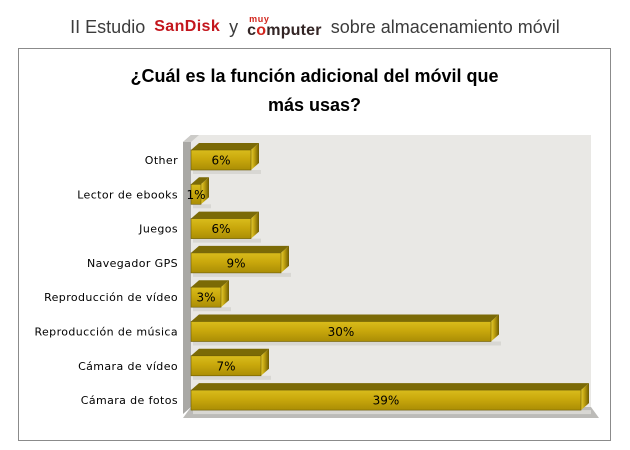 The image size is (630, 450). I want to click on bar-value-label: 3%, so click(205, 298).